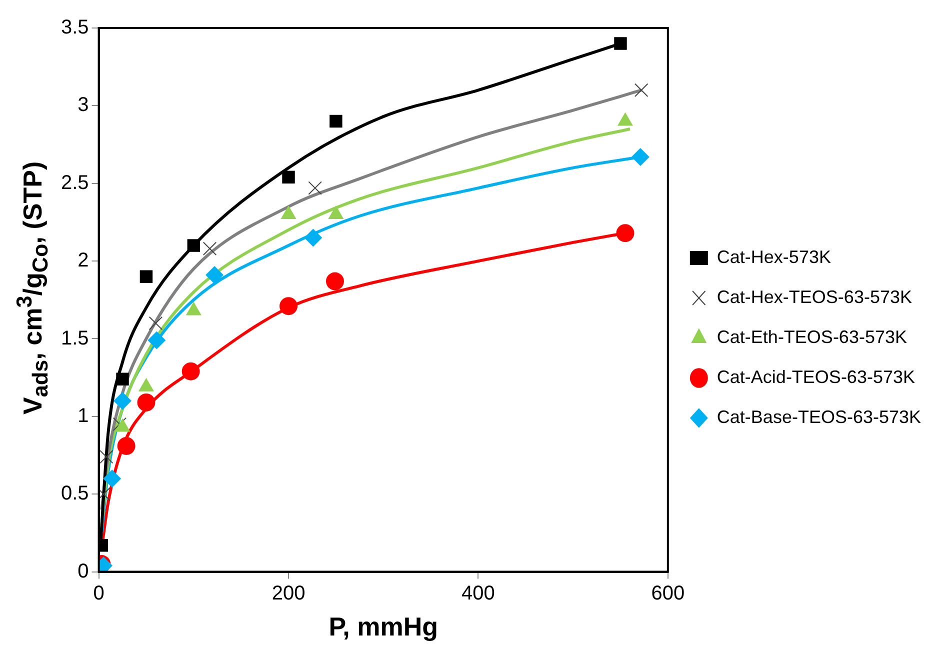 Image resolution: width=949 pixels, height=656 pixels. I want to click on y-tick-label: 3, so click(83, 105).